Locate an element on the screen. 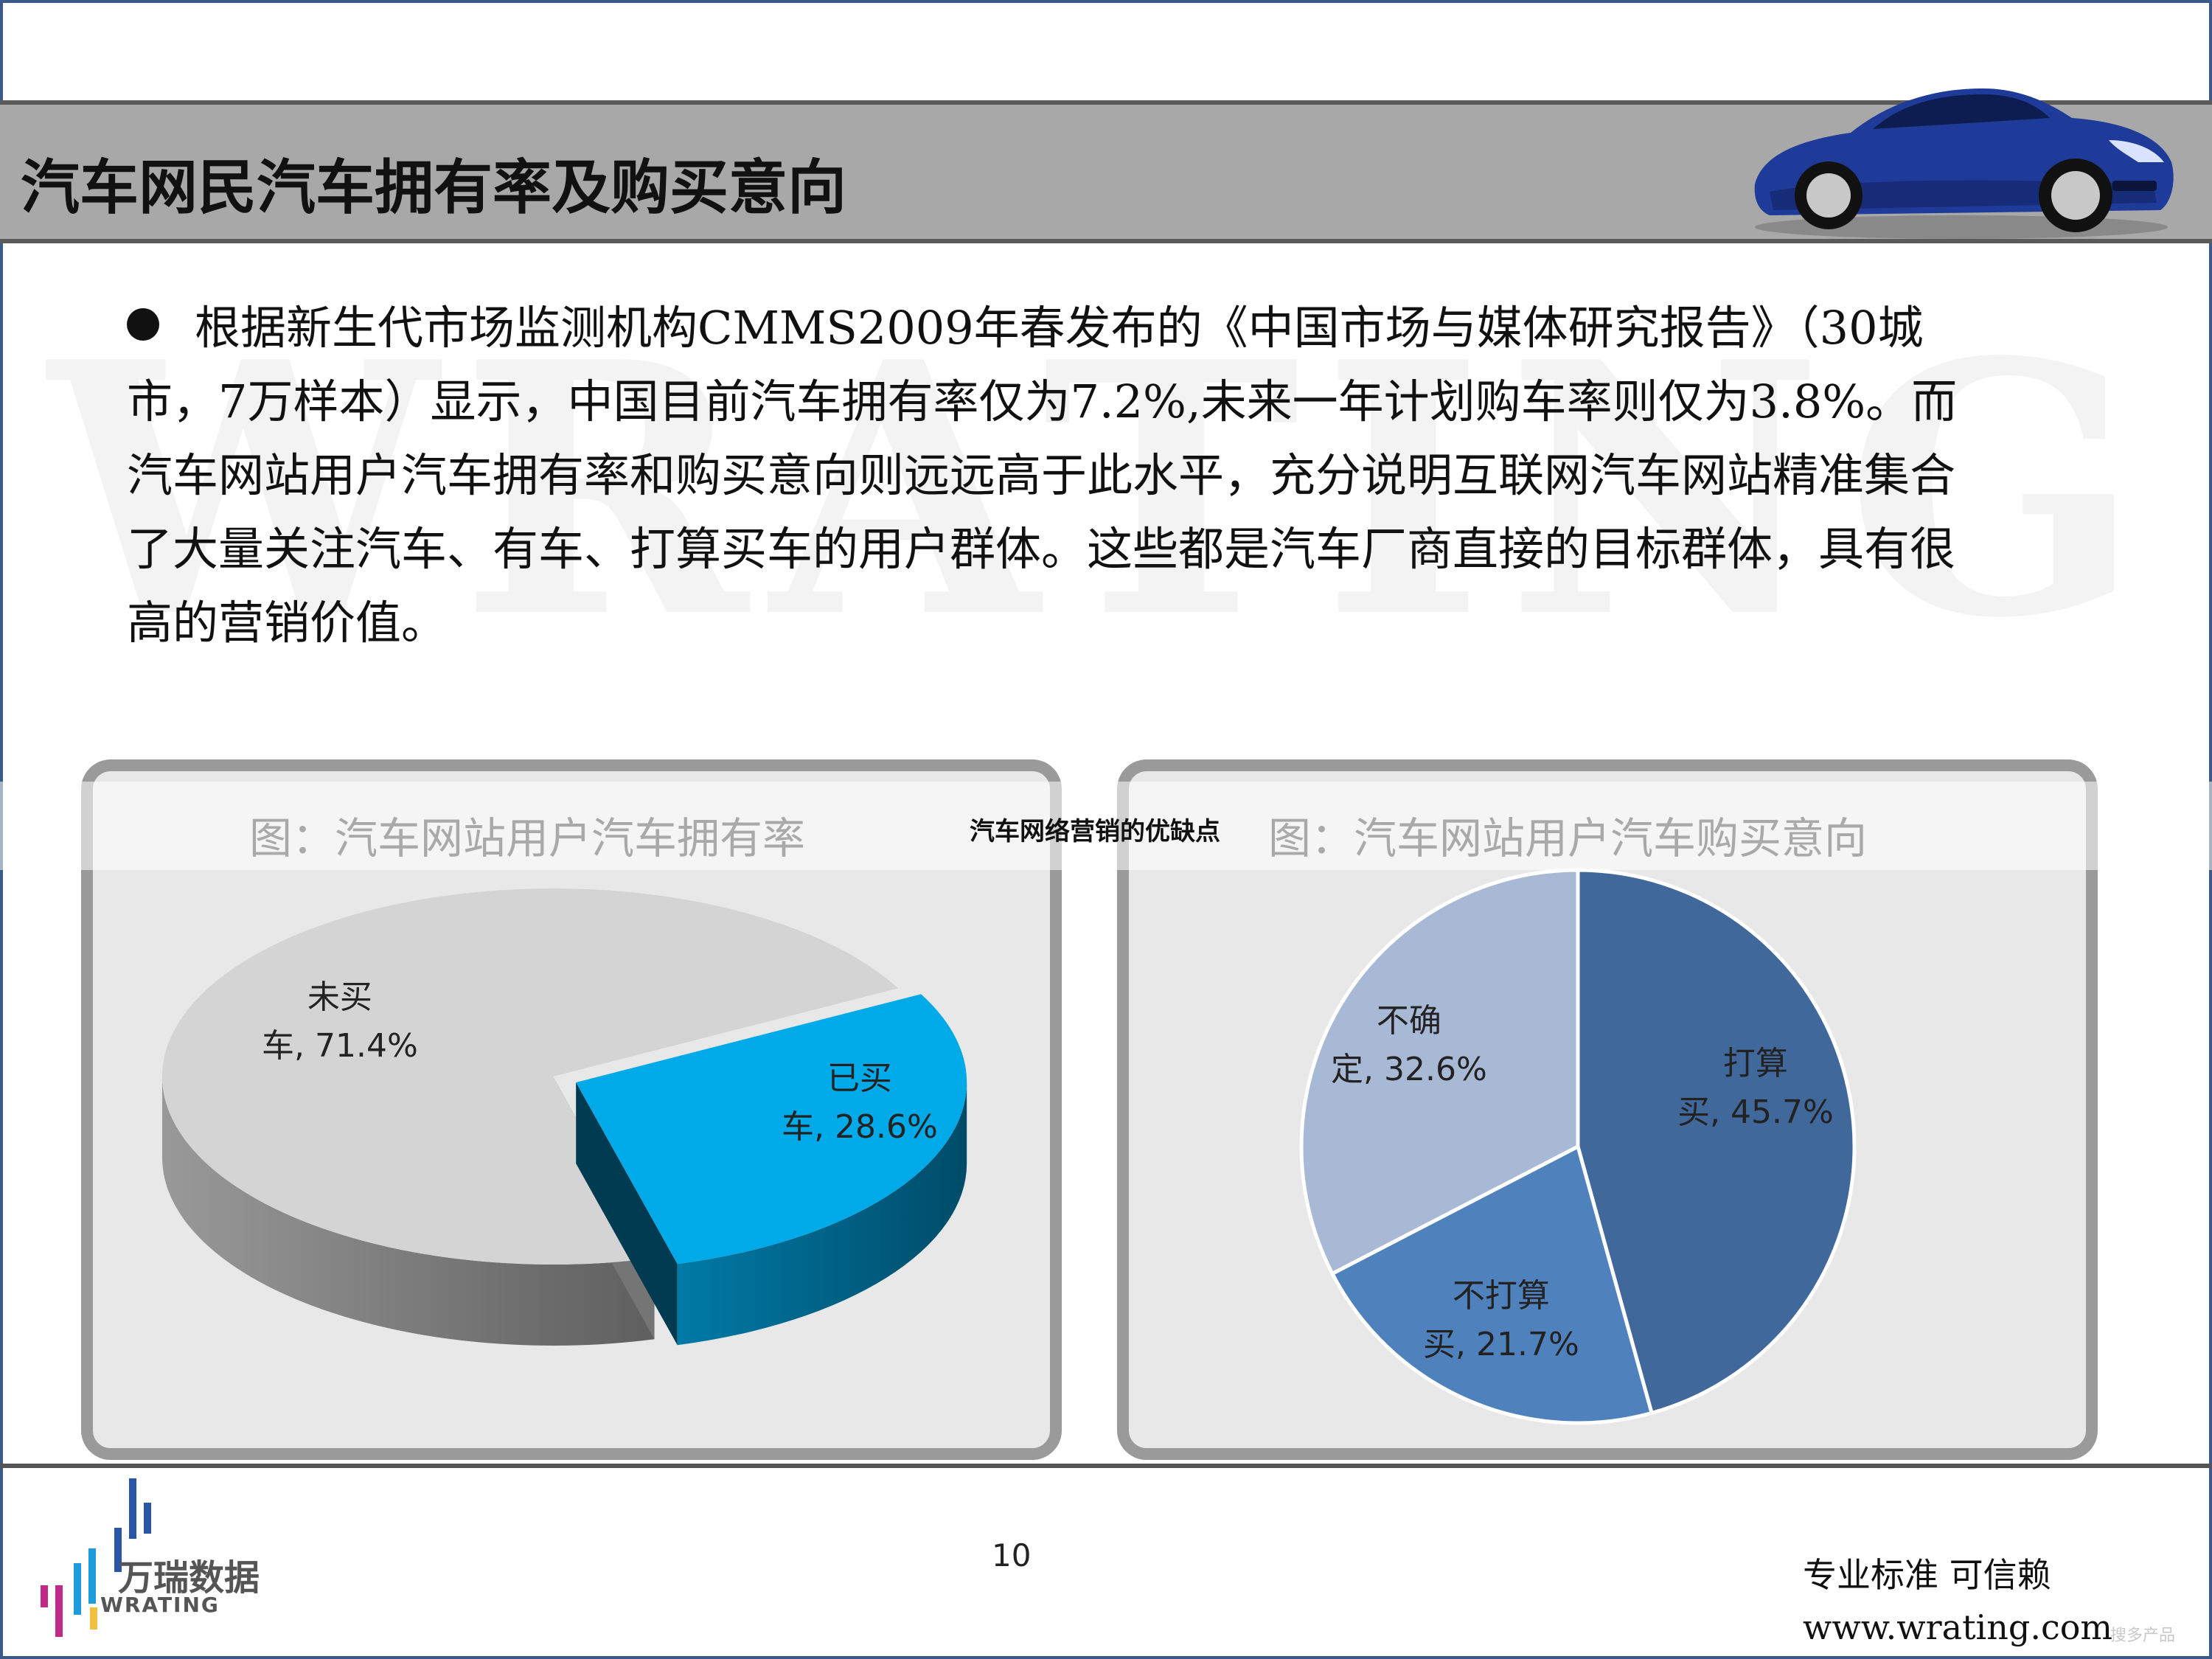 The image size is (2212, 1659). overlay-caption: 汽车网络营销的优缺点 is located at coordinates (1095, 831).